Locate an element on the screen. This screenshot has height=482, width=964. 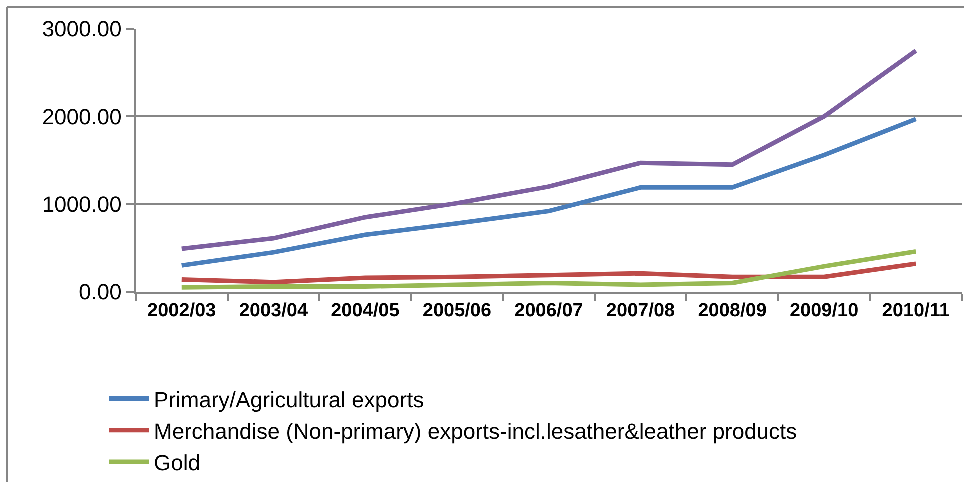
y-tick-label: 2000.00 is located at coordinates (82, 117).